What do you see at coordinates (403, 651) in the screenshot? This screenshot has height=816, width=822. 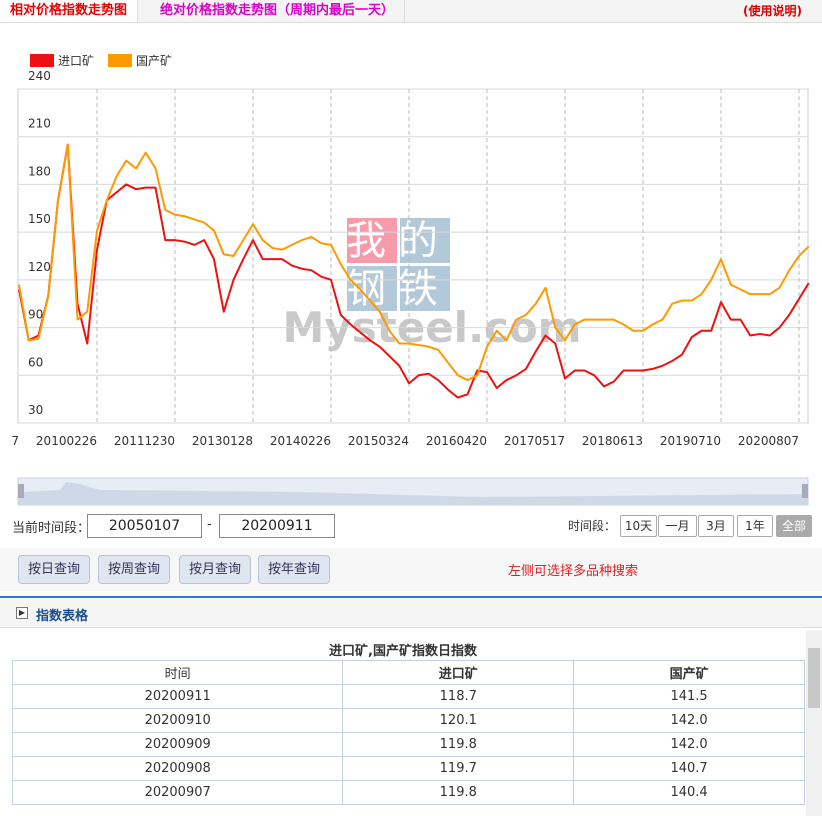 I see `table-title: 进口矿,国产矿指数日指数` at bounding box center [403, 651].